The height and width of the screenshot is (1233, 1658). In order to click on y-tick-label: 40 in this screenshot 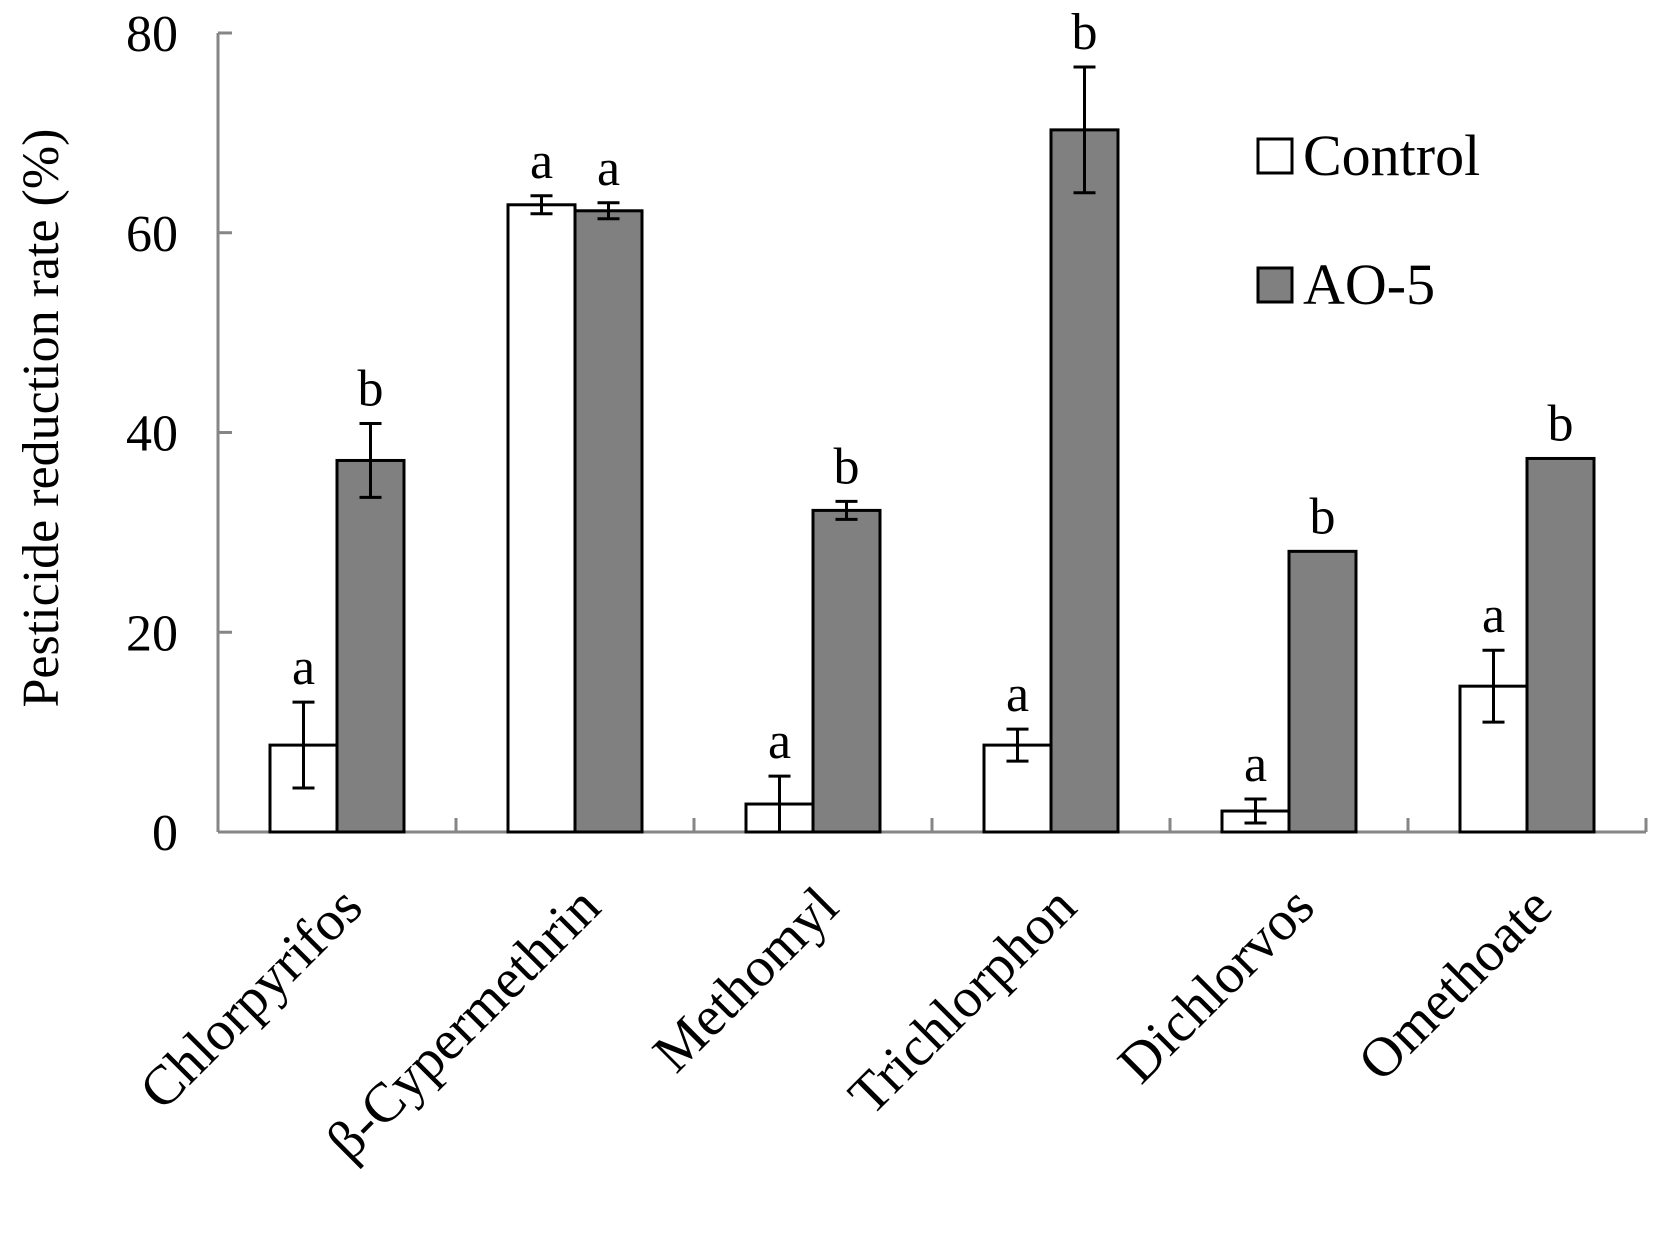, I will do `click(152, 434)`.